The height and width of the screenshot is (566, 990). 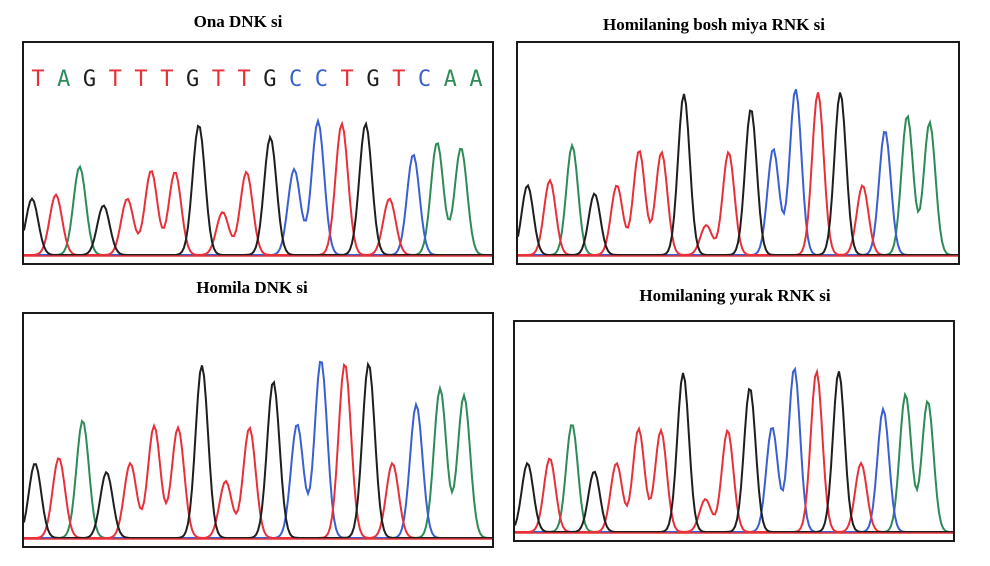 I want to click on panel-title: Homila DNK si, so click(x=252, y=287).